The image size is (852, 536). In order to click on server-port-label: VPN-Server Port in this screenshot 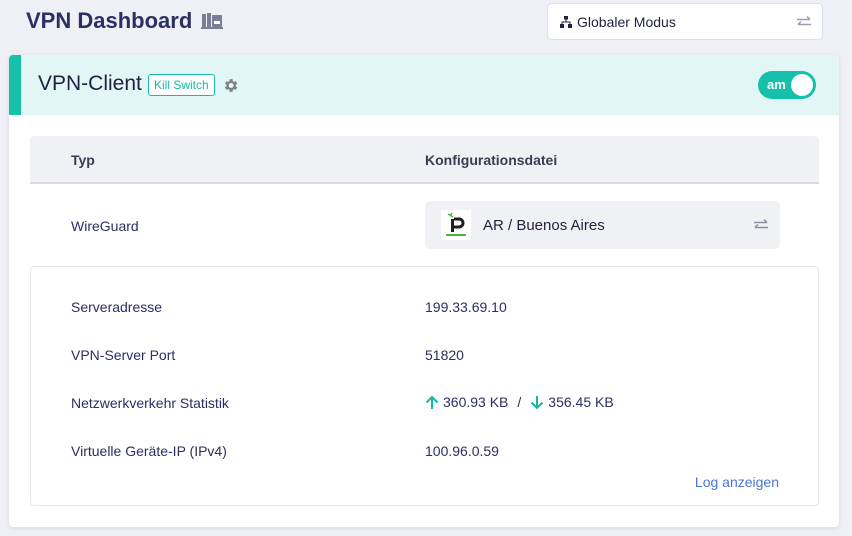, I will do `click(123, 355)`.